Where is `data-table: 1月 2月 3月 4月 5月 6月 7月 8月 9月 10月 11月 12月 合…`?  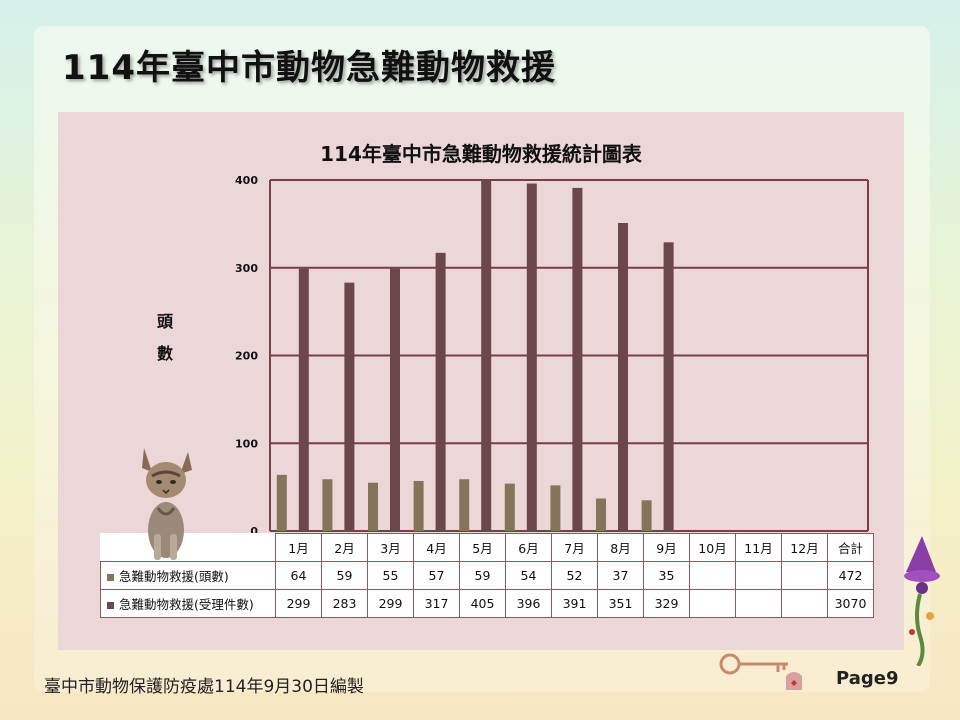 data-table: 1月 2月 3月 4月 5月 6月 7月 8月 9月 10月 11月 12月 合… is located at coordinates (487, 575).